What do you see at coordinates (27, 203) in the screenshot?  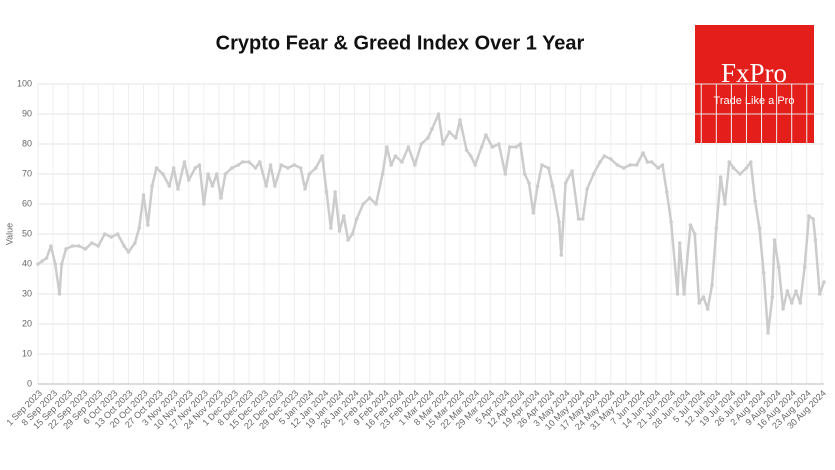 I see `y-tick-label: 60` at bounding box center [27, 203].